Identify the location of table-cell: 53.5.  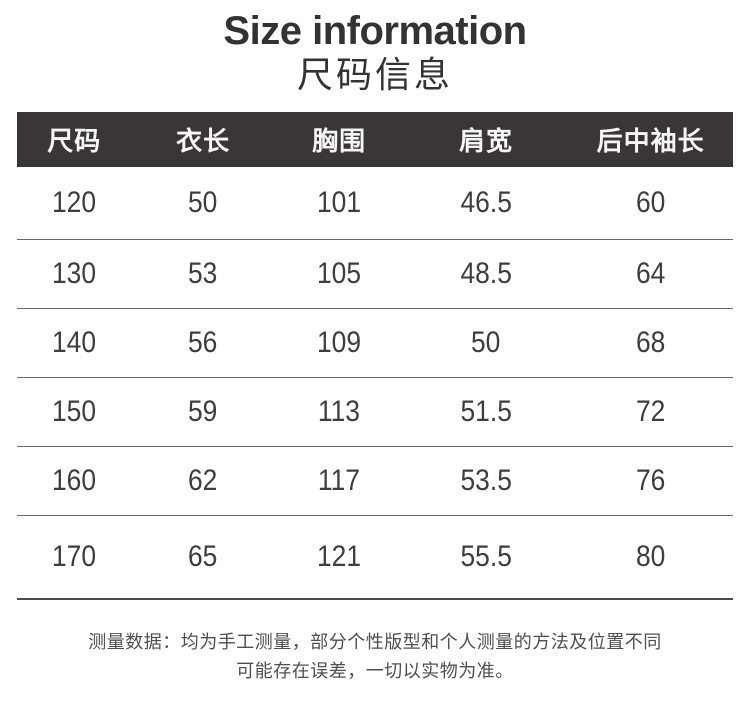
(486, 481).